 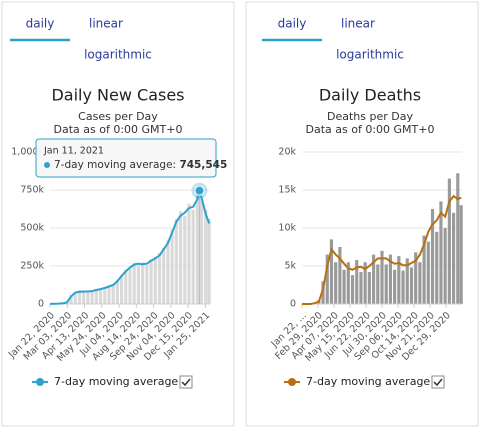 What do you see at coordinates (370, 95) in the screenshot?
I see `chart-title: Daily Deaths` at bounding box center [370, 95].